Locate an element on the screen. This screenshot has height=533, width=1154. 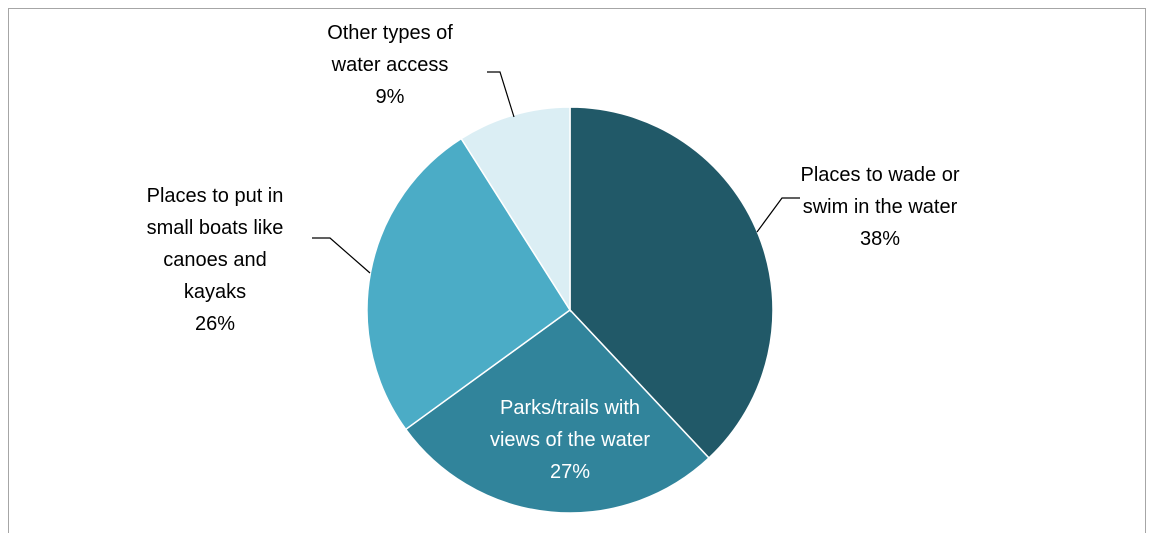
value-label: 26% is located at coordinates (215, 324).